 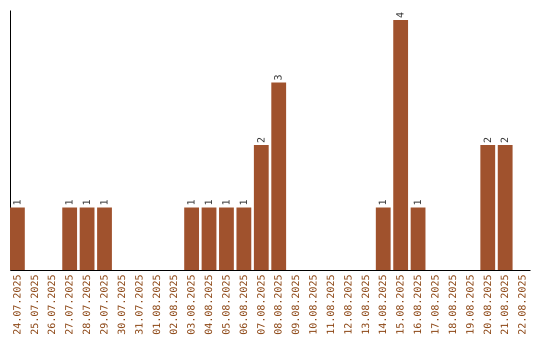 I want to click on x-tick-label: 31.07.2025, so click(x=140, y=304).